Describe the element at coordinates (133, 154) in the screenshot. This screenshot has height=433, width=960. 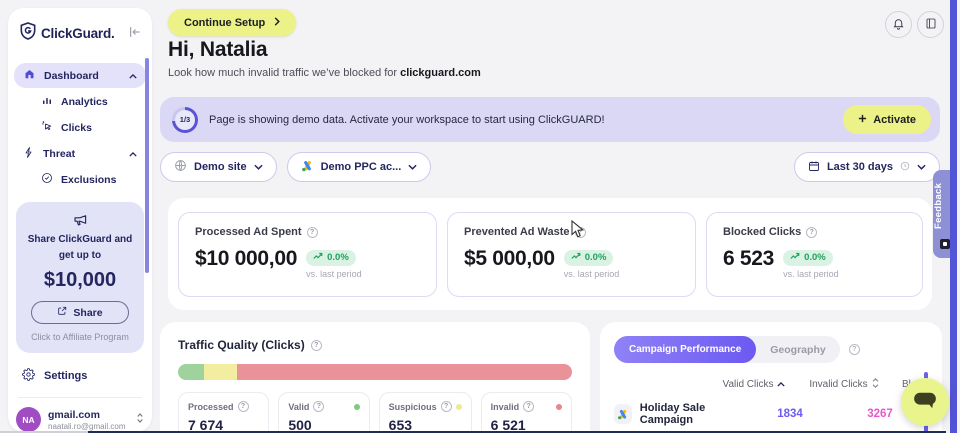
I see `chevron-up-icon` at that location.